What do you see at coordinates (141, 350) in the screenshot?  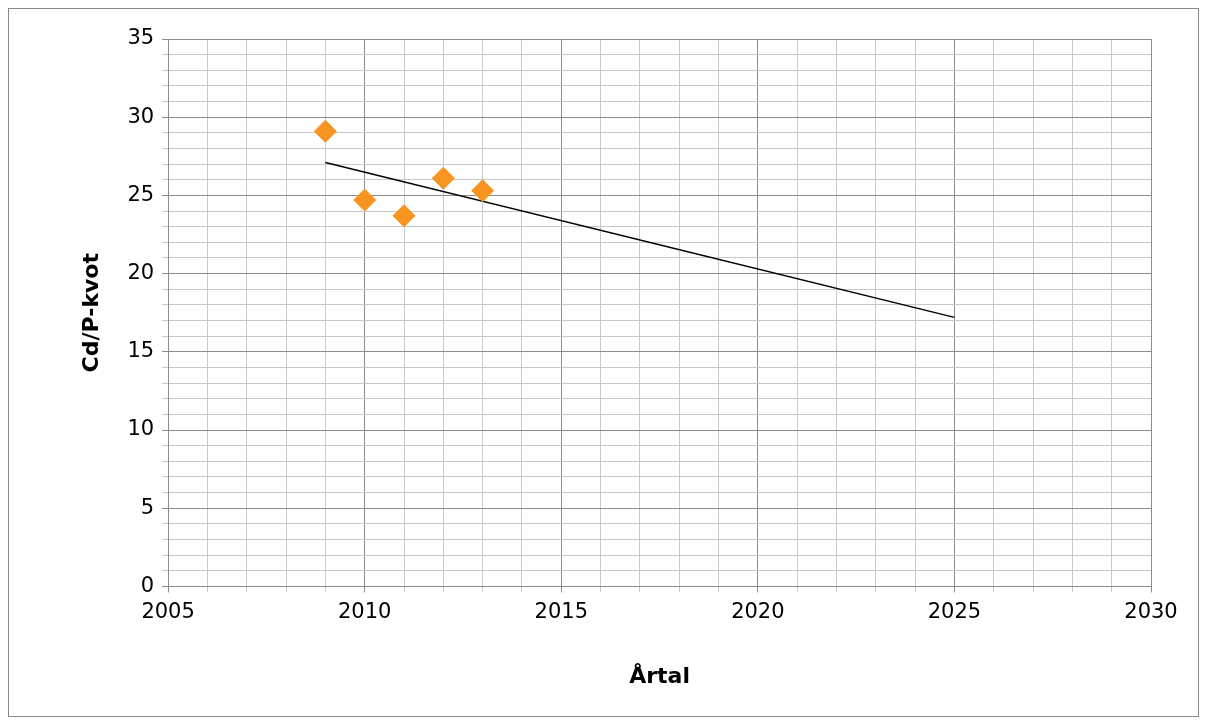 I see `y-tick-label: 15` at bounding box center [141, 350].